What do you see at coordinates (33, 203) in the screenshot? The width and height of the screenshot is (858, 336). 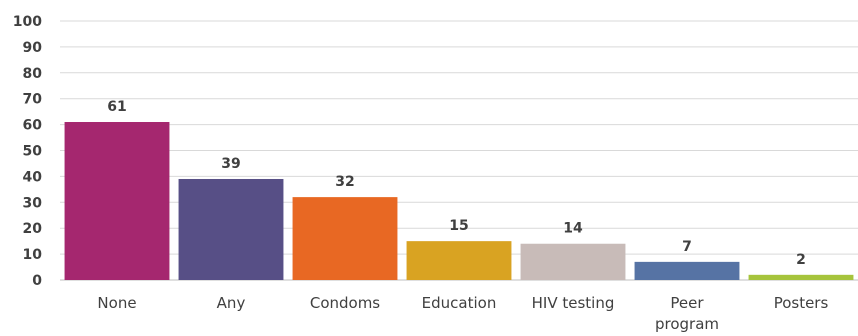 I see `y-tick-label: 30` at bounding box center [33, 203].